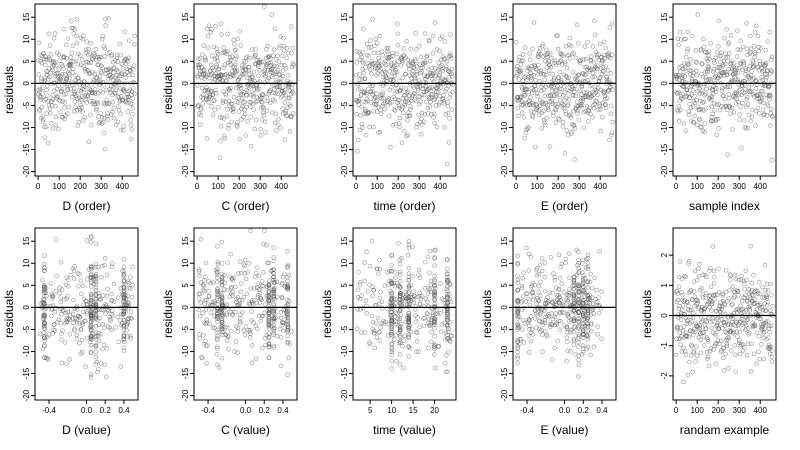 This screenshot has height=450, width=800. What do you see at coordinates (761, 186) in the screenshot?
I see `x-tick-label: 400` at bounding box center [761, 186].